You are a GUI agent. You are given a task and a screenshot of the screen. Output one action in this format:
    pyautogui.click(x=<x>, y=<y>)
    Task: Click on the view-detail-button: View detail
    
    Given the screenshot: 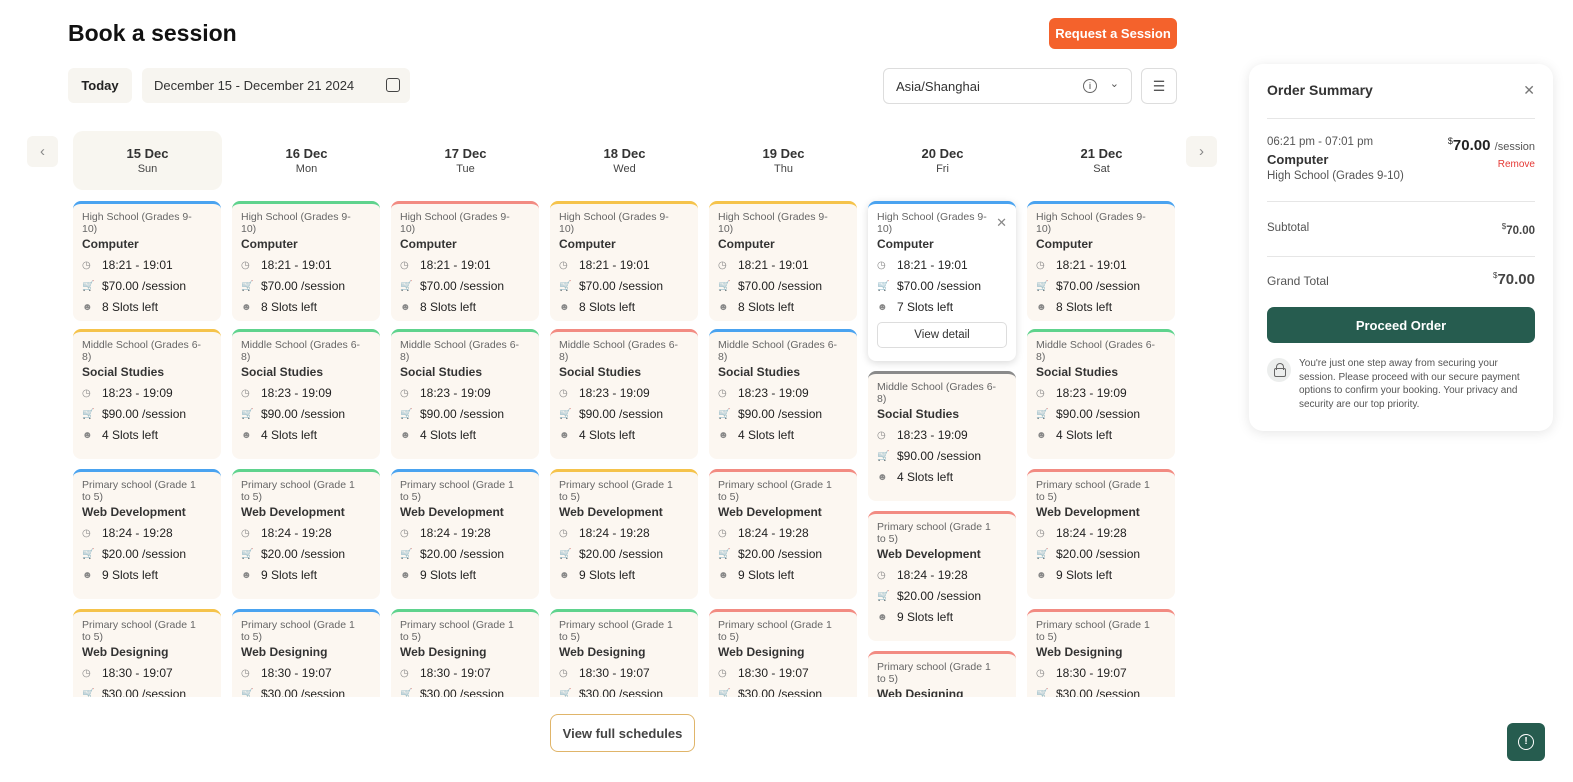 What is the action you would take?
    pyautogui.click(x=942, y=335)
    